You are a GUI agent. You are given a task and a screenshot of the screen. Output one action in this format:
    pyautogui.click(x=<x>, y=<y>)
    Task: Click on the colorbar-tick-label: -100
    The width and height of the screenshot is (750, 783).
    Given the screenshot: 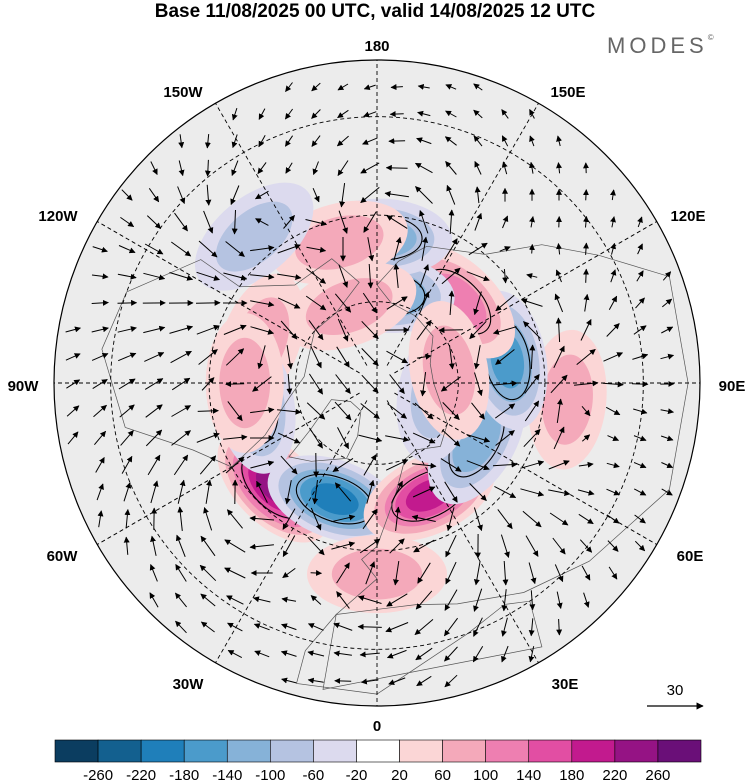 What is the action you would take?
    pyautogui.click(x=270, y=775)
    